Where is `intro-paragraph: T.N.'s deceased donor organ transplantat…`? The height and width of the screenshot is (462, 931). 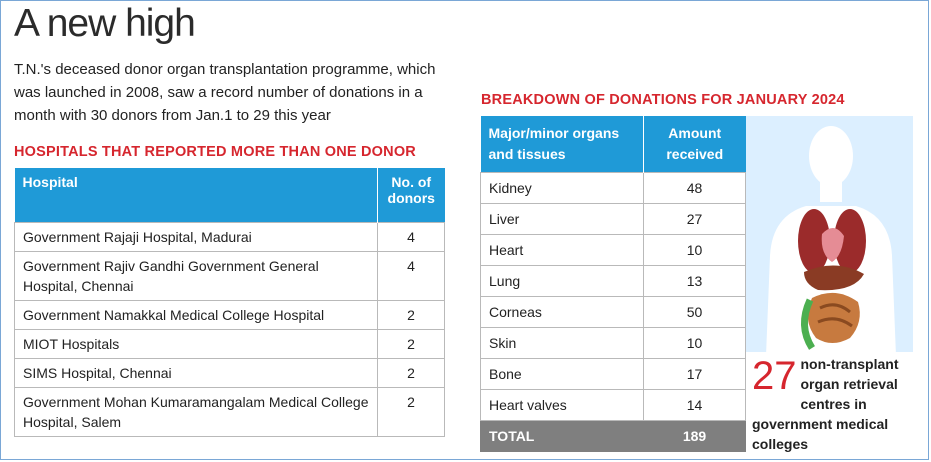 intro-paragraph: T.N.'s deceased donor organ transplantat… is located at coordinates (225, 92).